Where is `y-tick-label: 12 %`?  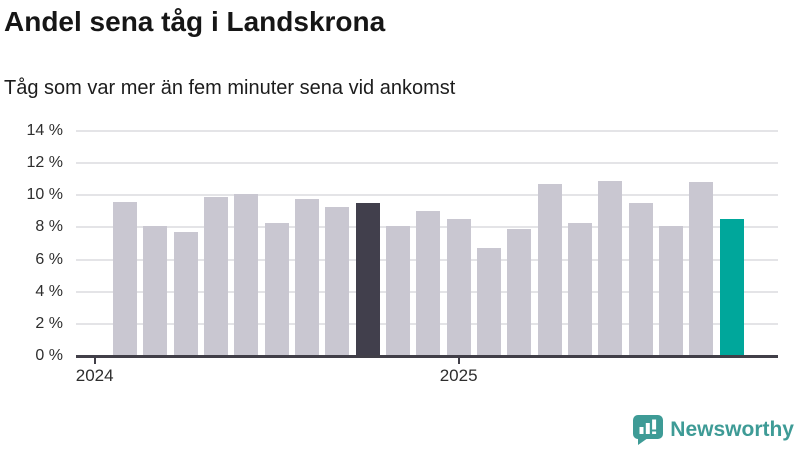 y-tick-label: 12 % is located at coordinates (44, 163).